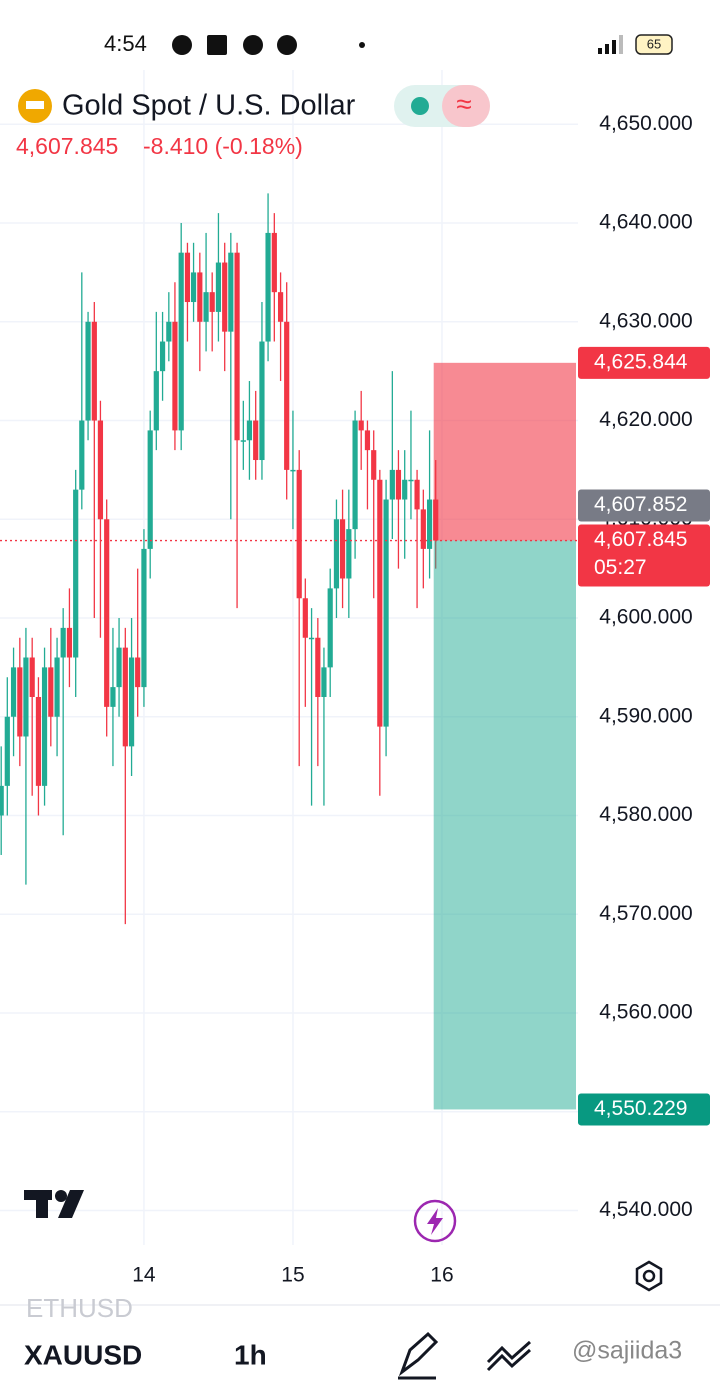 This screenshot has height=1393, width=720. What do you see at coordinates (504, 825) in the screenshot?
I see `target-zone` at bounding box center [504, 825].